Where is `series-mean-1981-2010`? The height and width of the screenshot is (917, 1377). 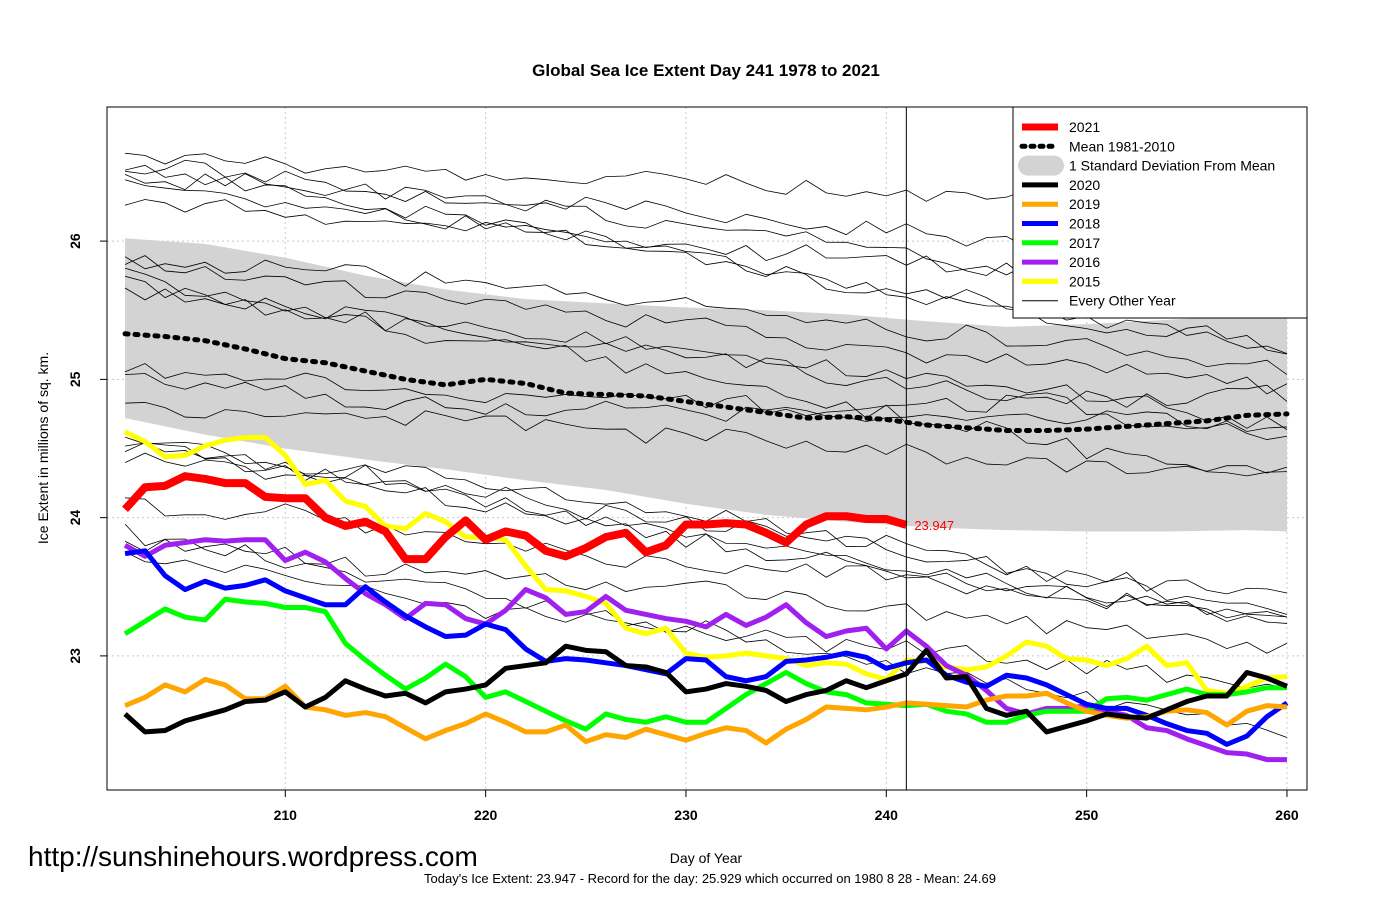
series-mean-1981-2010 is located at coordinates (706, 382).